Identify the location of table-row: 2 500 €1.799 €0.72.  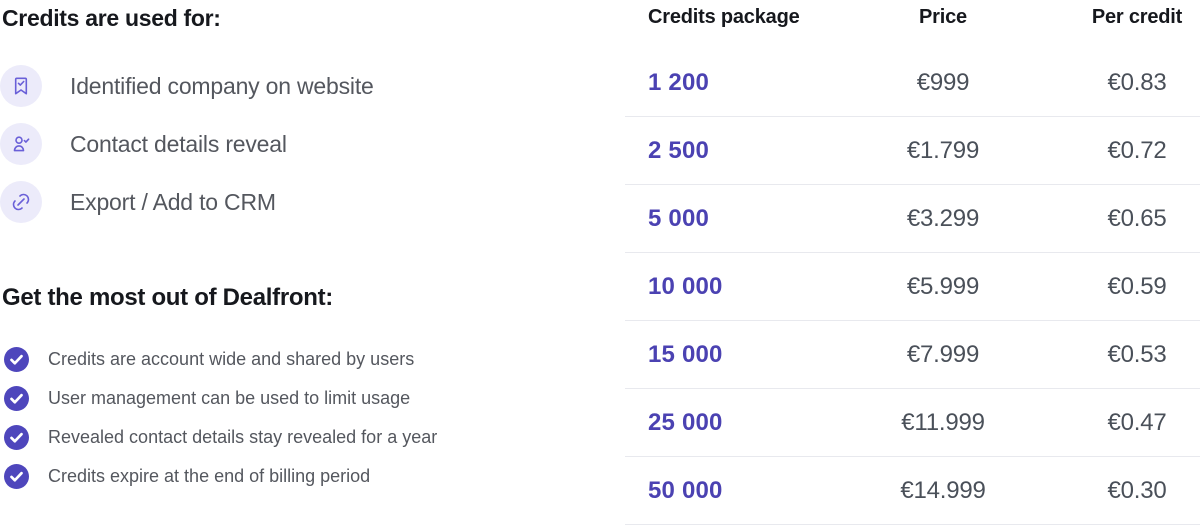
(912, 151).